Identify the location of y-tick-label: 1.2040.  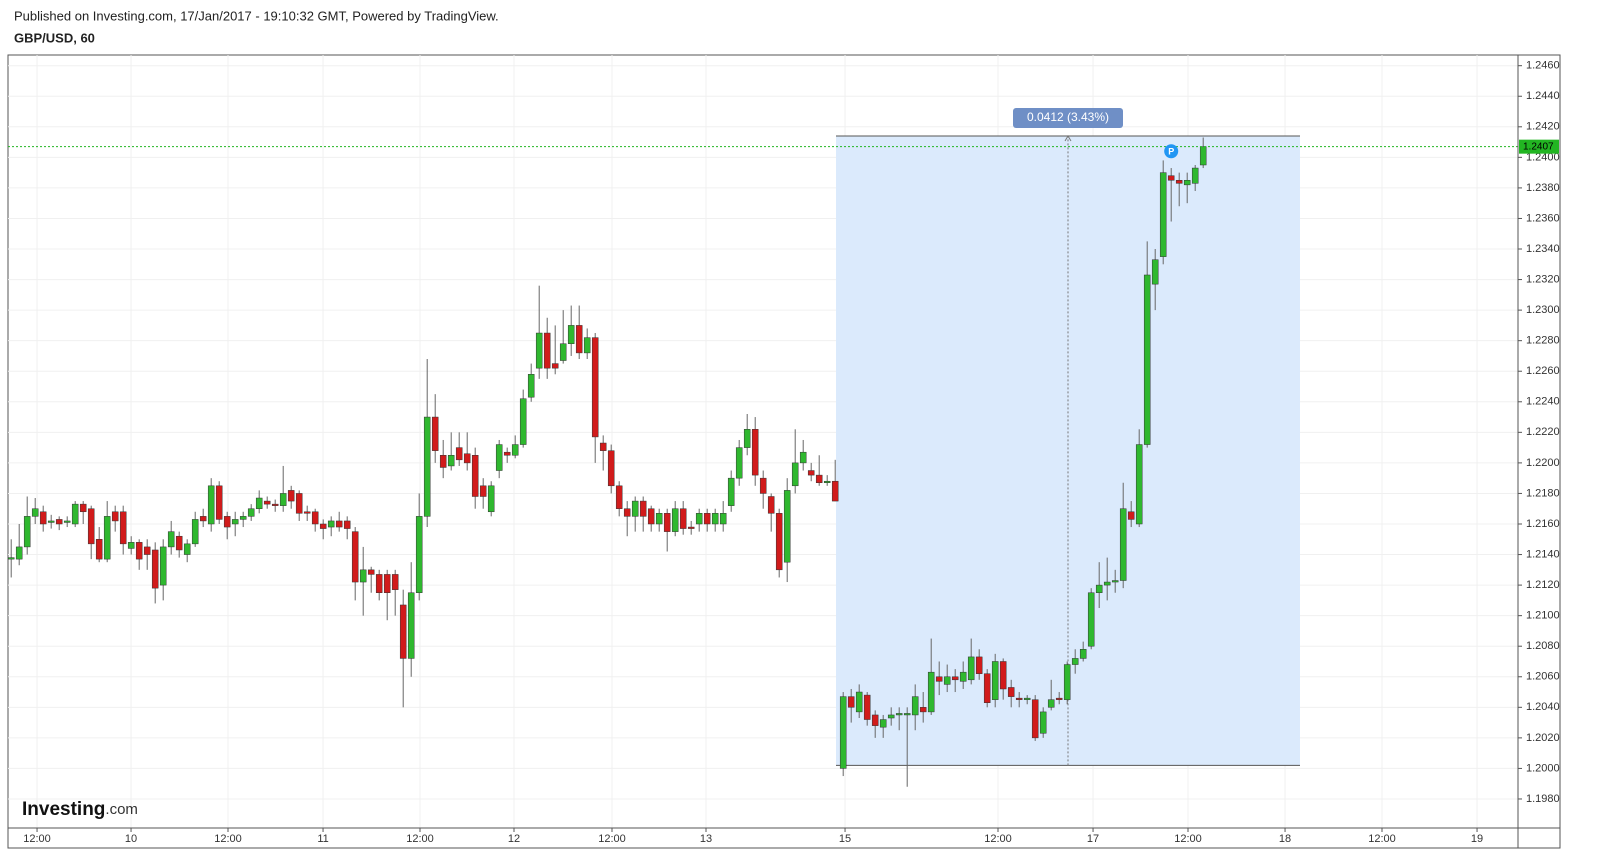
(1543, 707).